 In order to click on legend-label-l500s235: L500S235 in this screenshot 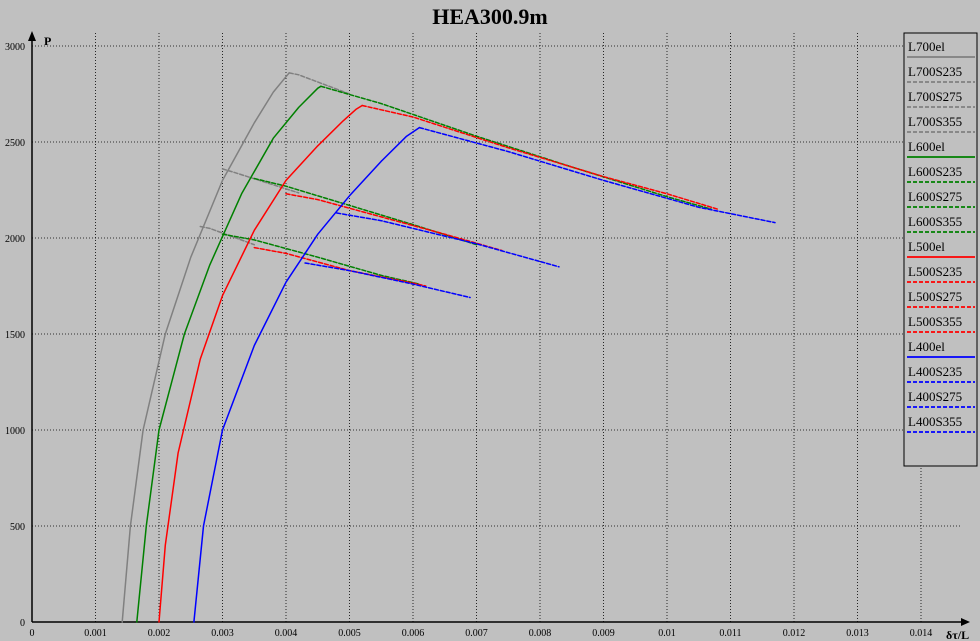, I will do `click(935, 271)`.